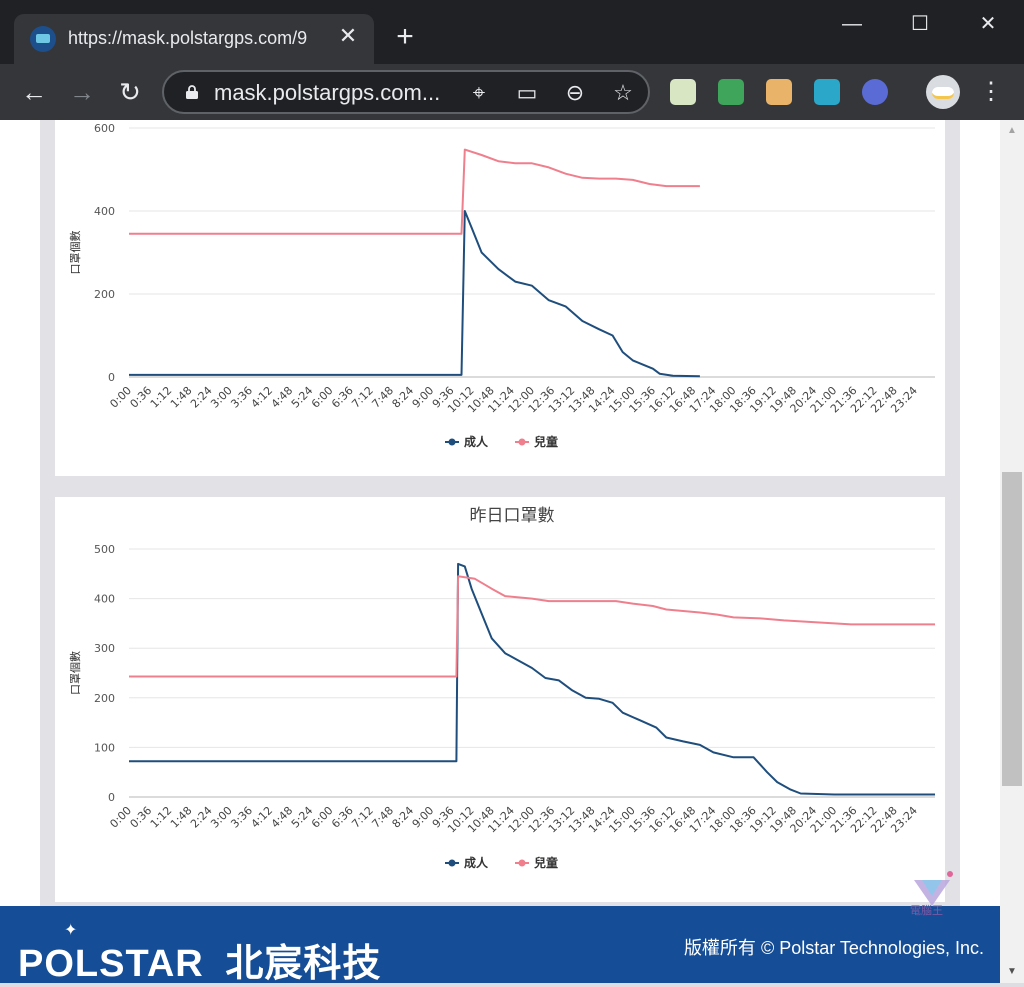 This screenshot has width=1024, height=987. Describe the element at coordinates (104, 648) in the screenshot. I see `y-tick-label: 300` at that location.